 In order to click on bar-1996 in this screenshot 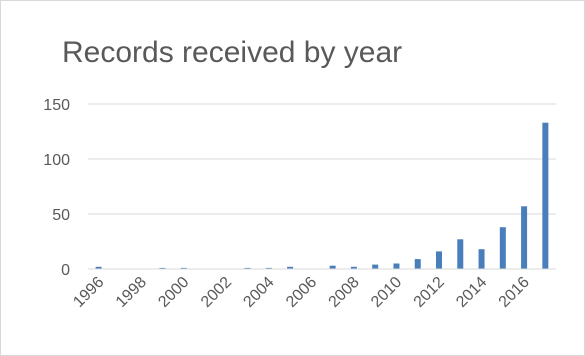, I will do `click(98, 267)`.